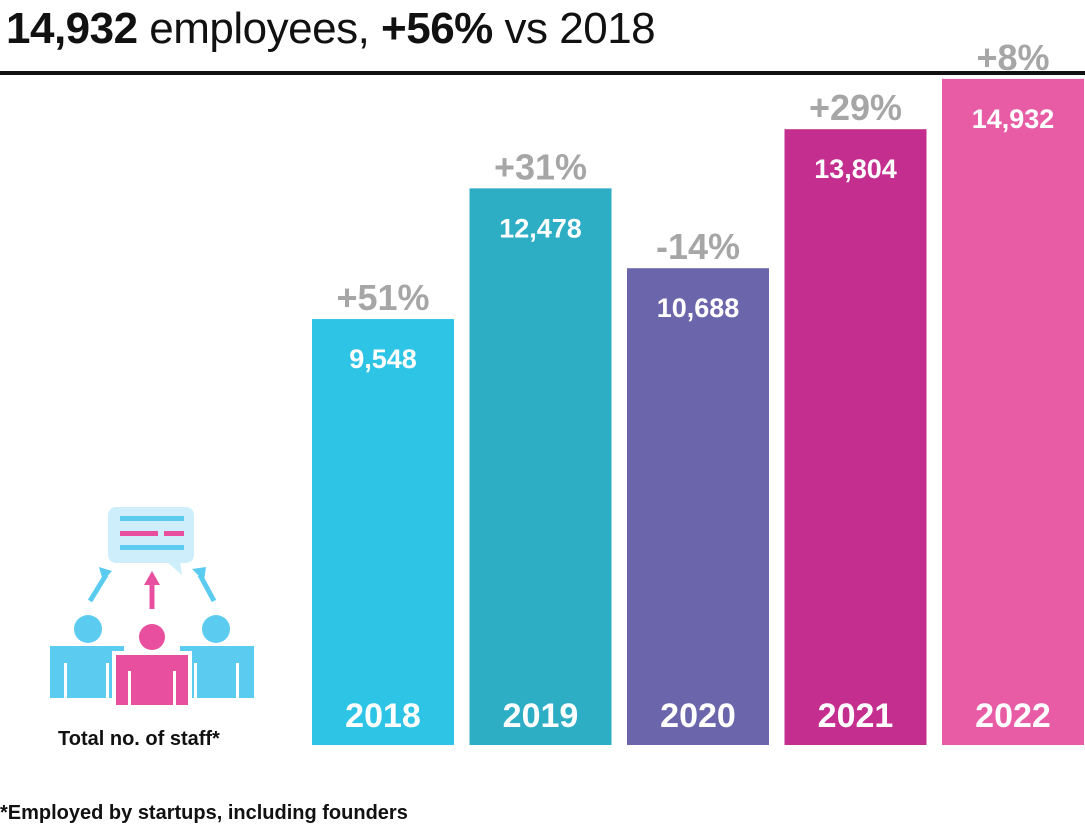 Image resolution: width=1085 pixels, height=829 pixels. What do you see at coordinates (698, 308) in the screenshot?
I see `value-label-2020: 10,688` at bounding box center [698, 308].